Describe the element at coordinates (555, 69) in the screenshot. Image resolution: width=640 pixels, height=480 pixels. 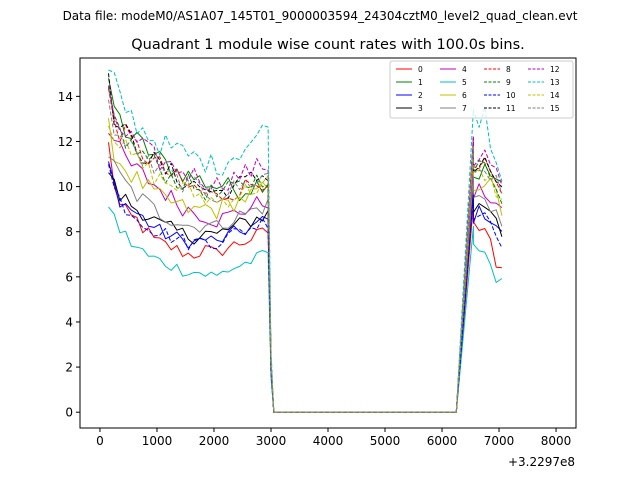
I see `legend-label-12: 12` at that location.